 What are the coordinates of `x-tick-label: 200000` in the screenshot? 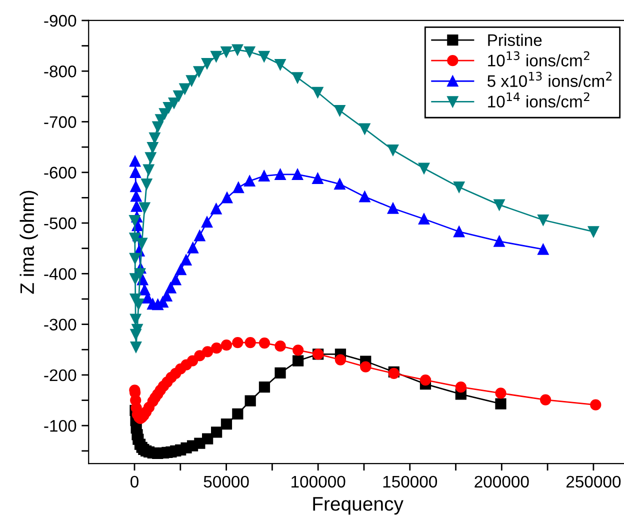 It's located at (501, 482).